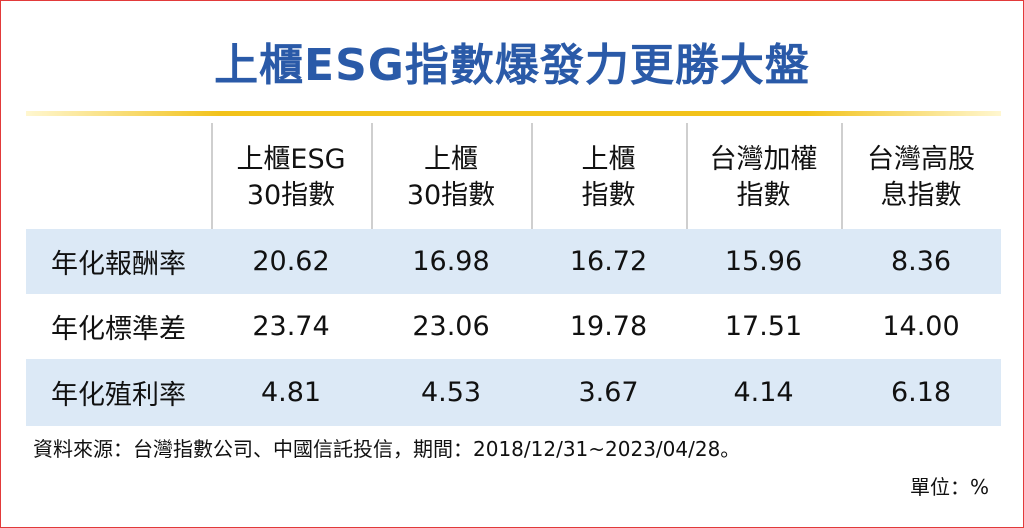 This screenshot has height=528, width=1024. Describe the element at coordinates (763, 261) in the screenshot. I see `value-cell: 15.96` at that location.